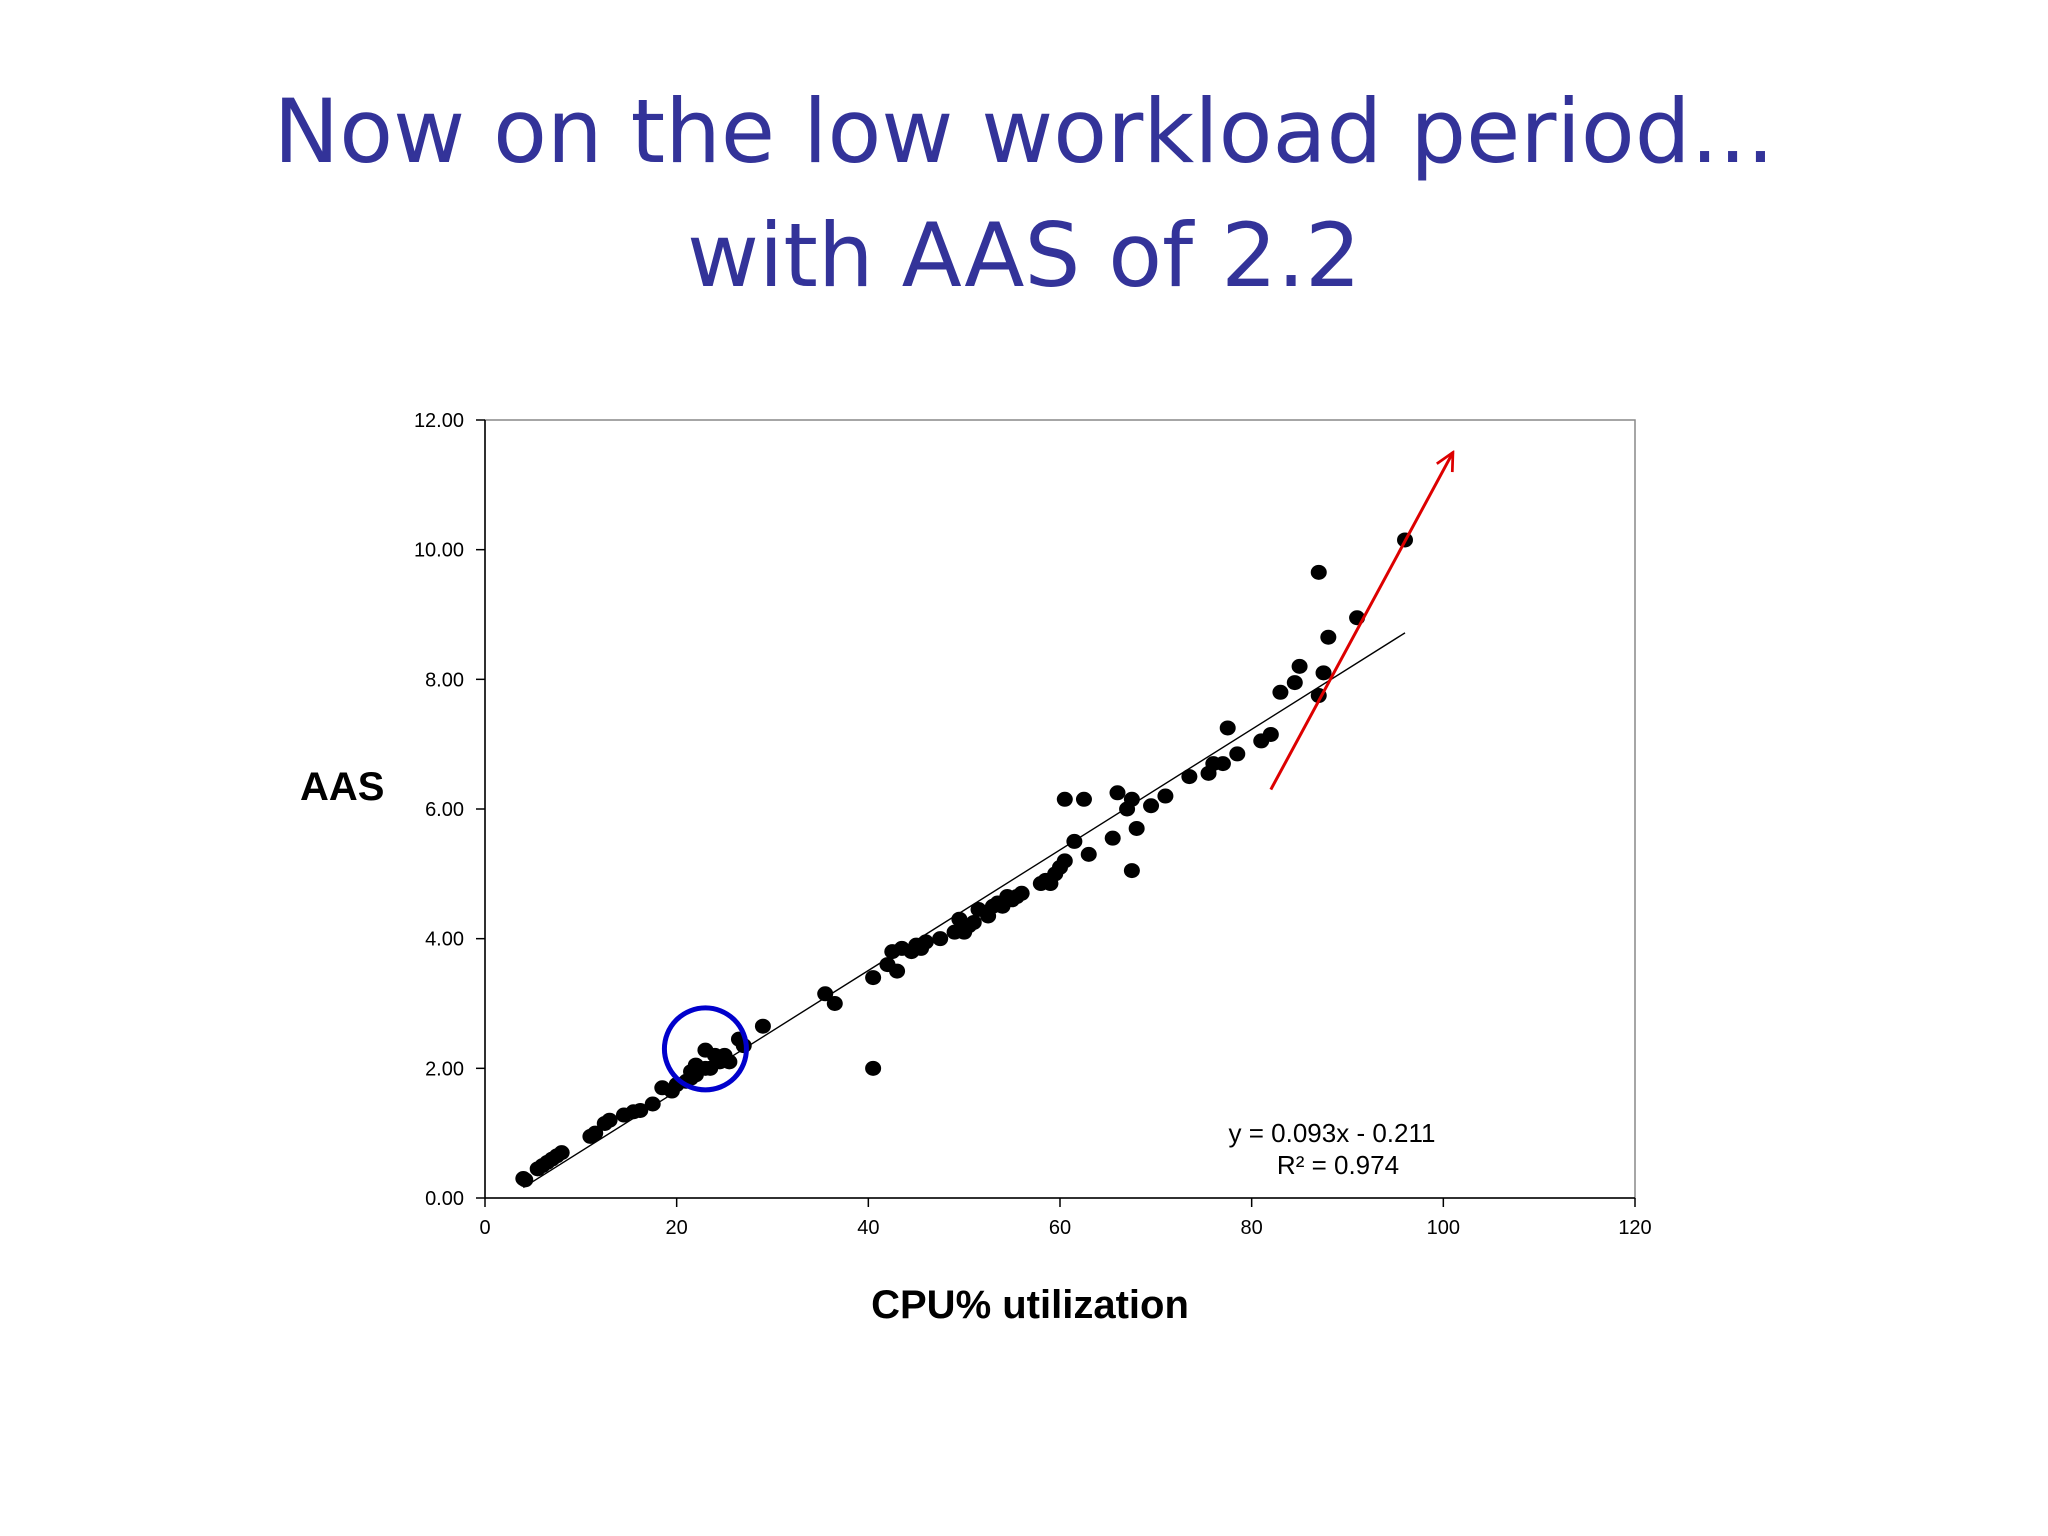 The image size is (2048, 1536). Describe the element at coordinates (484, 1228) in the screenshot. I see `x-tick-label: 0` at that location.